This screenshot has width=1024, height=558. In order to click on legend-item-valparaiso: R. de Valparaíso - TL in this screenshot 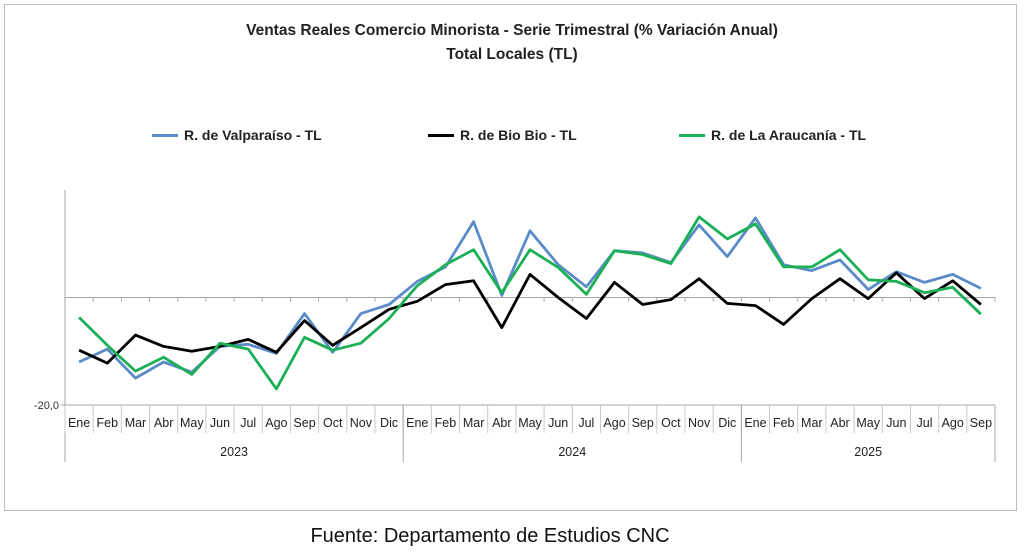, I will do `click(237, 135)`.